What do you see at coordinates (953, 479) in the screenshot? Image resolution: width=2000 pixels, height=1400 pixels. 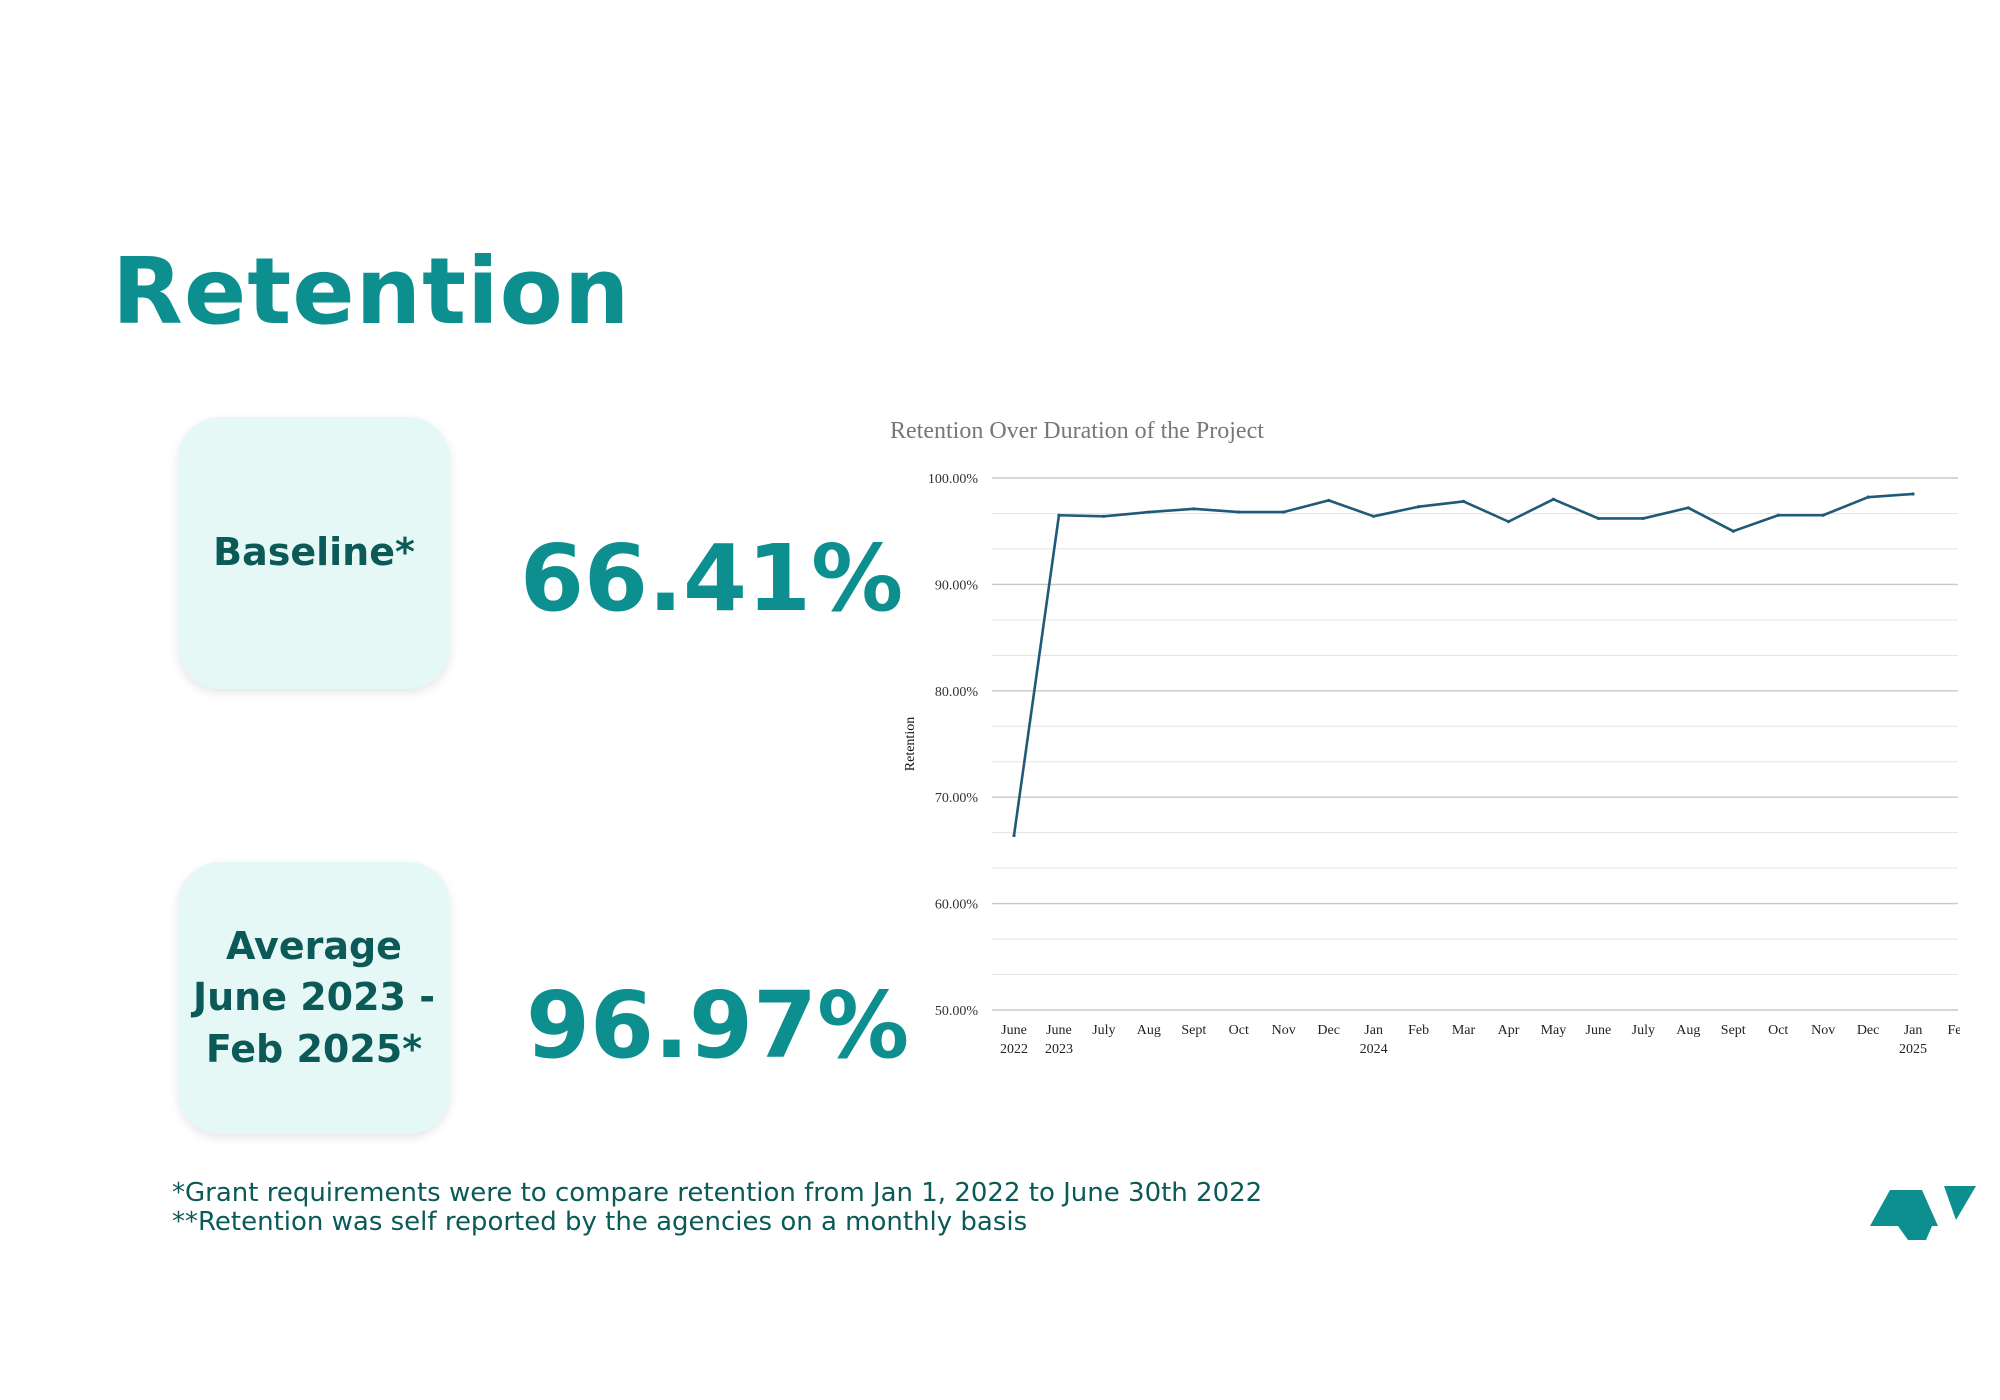 I see `y-tick-label: 100.00%` at bounding box center [953, 479].